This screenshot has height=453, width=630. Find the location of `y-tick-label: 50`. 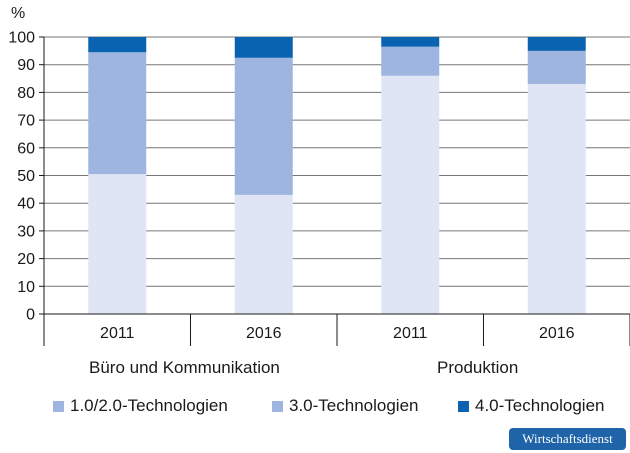

y-tick-label: 50 is located at coordinates (26, 176).